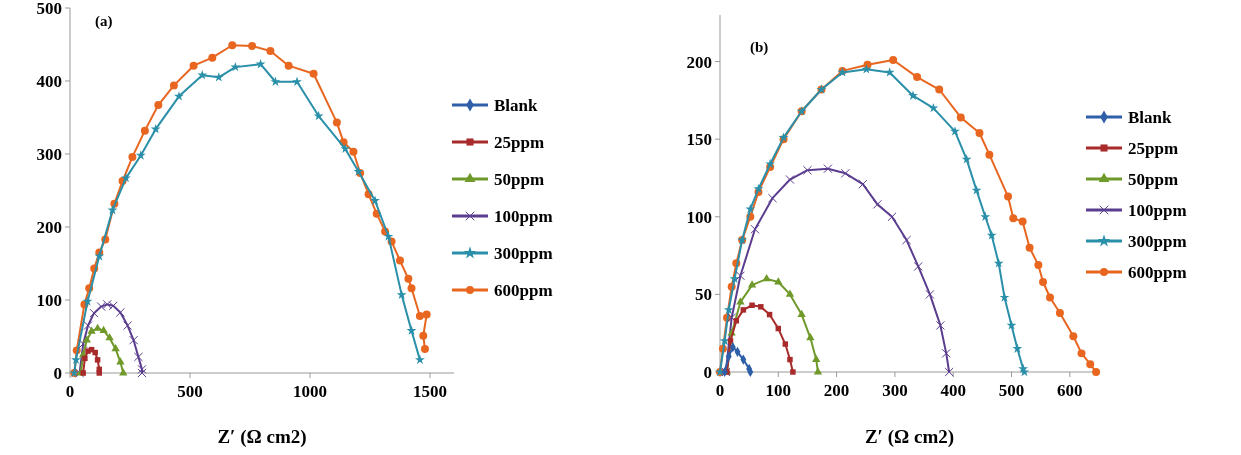 Image resolution: width=1241 pixels, height=455 pixels. Describe the element at coordinates (310, 391) in the screenshot. I see `x-tick-label: 1000` at that location.